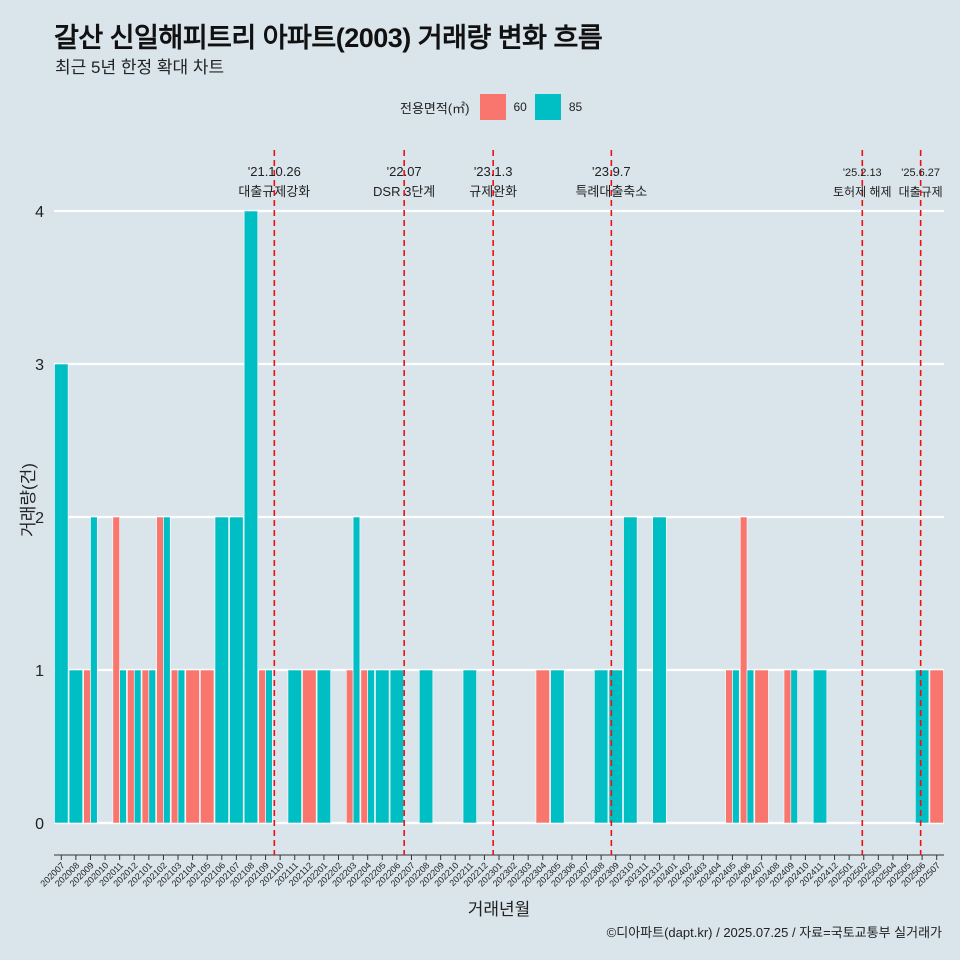  What do you see at coordinates (39, 824) in the screenshot?
I see `y-tick-label: 0` at bounding box center [39, 824].